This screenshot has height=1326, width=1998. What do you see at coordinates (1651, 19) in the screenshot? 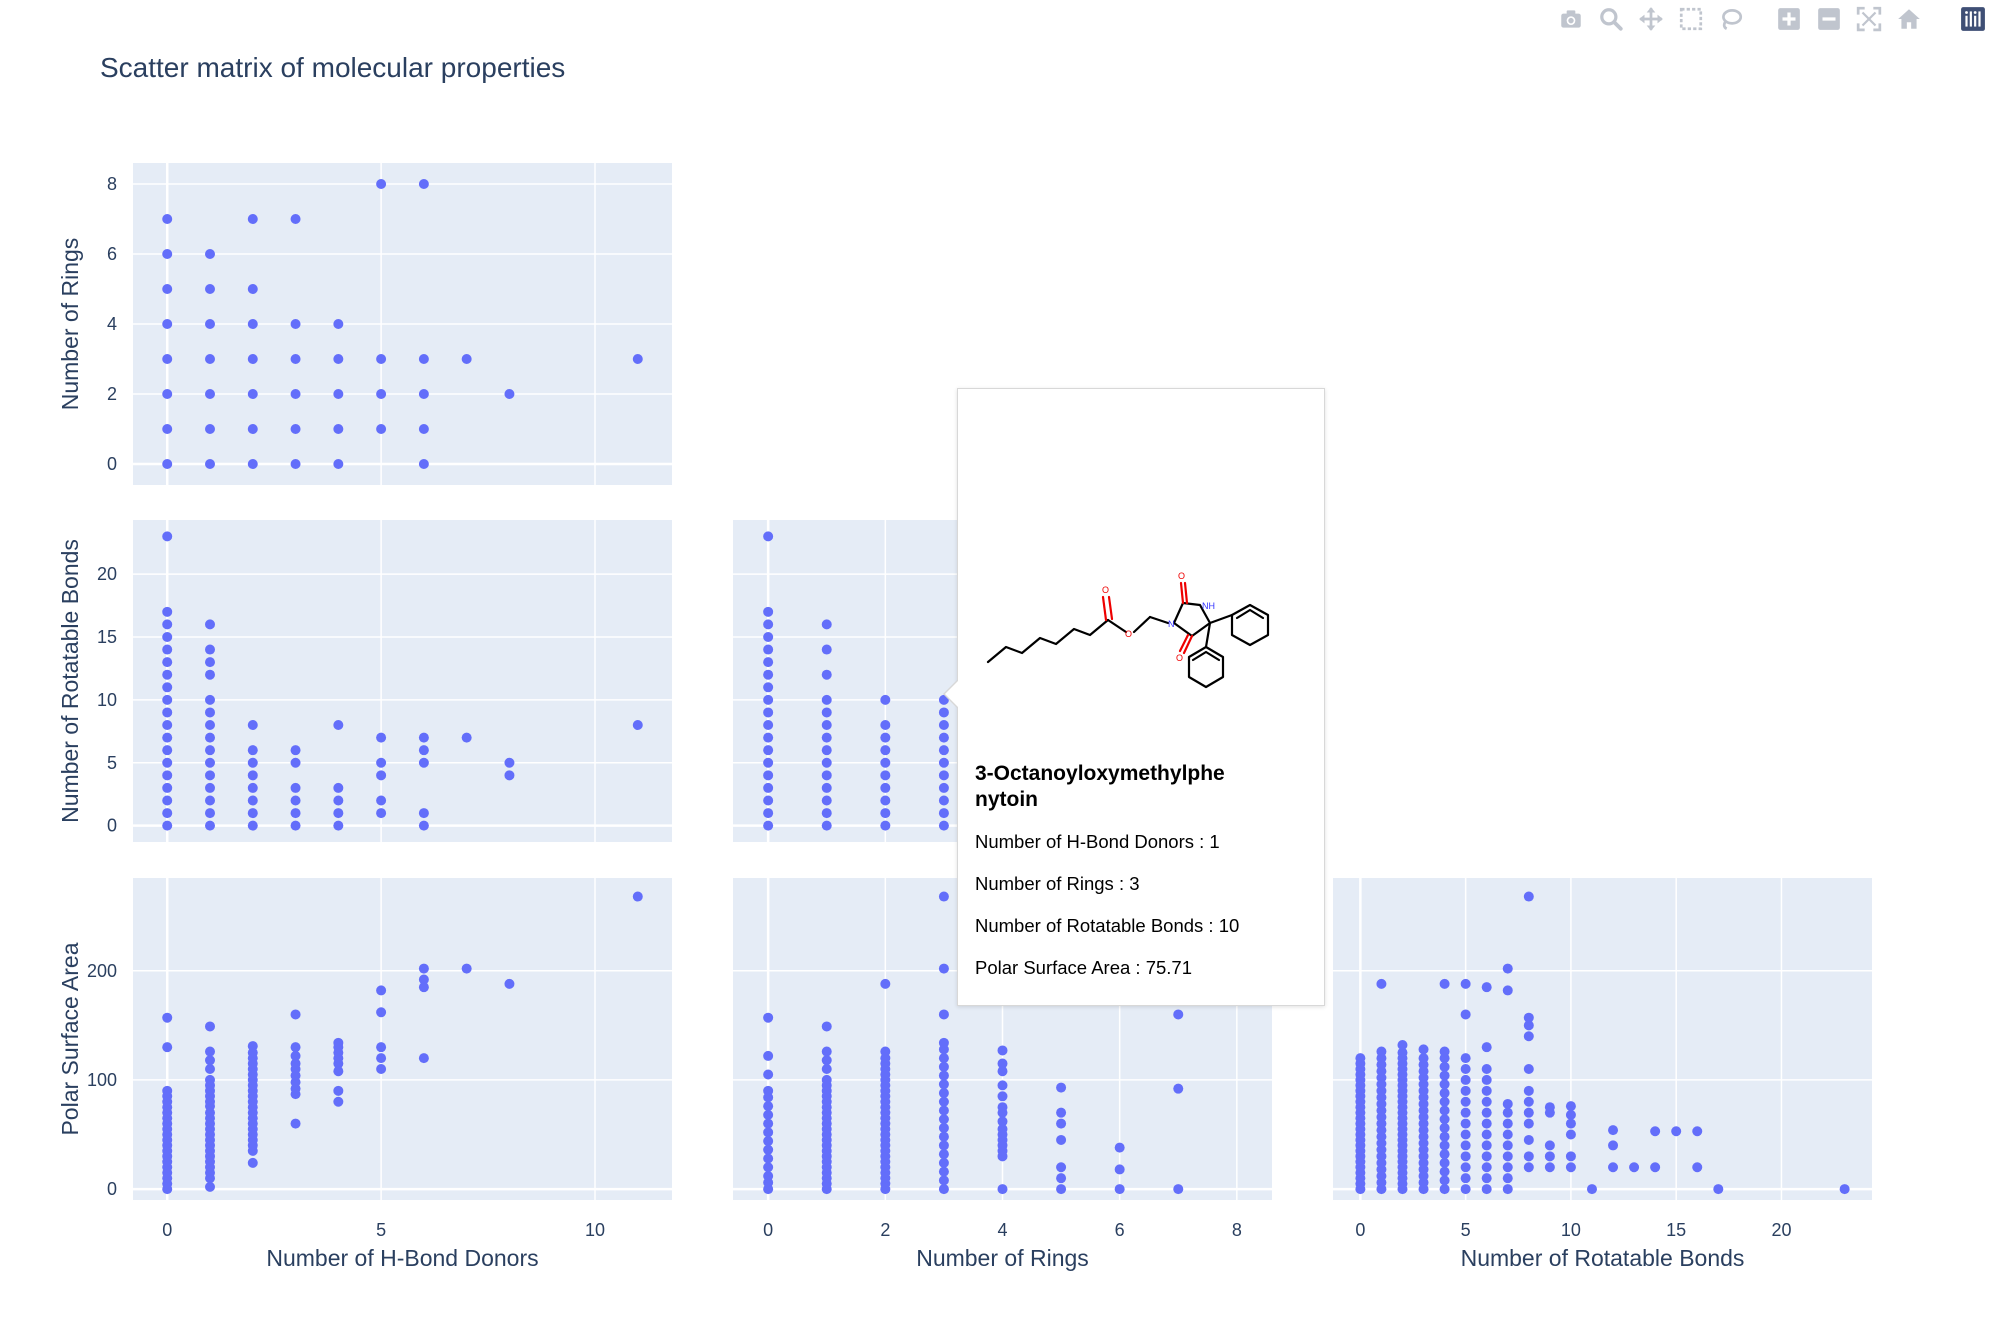
I see `pan-icon` at bounding box center [1651, 19].